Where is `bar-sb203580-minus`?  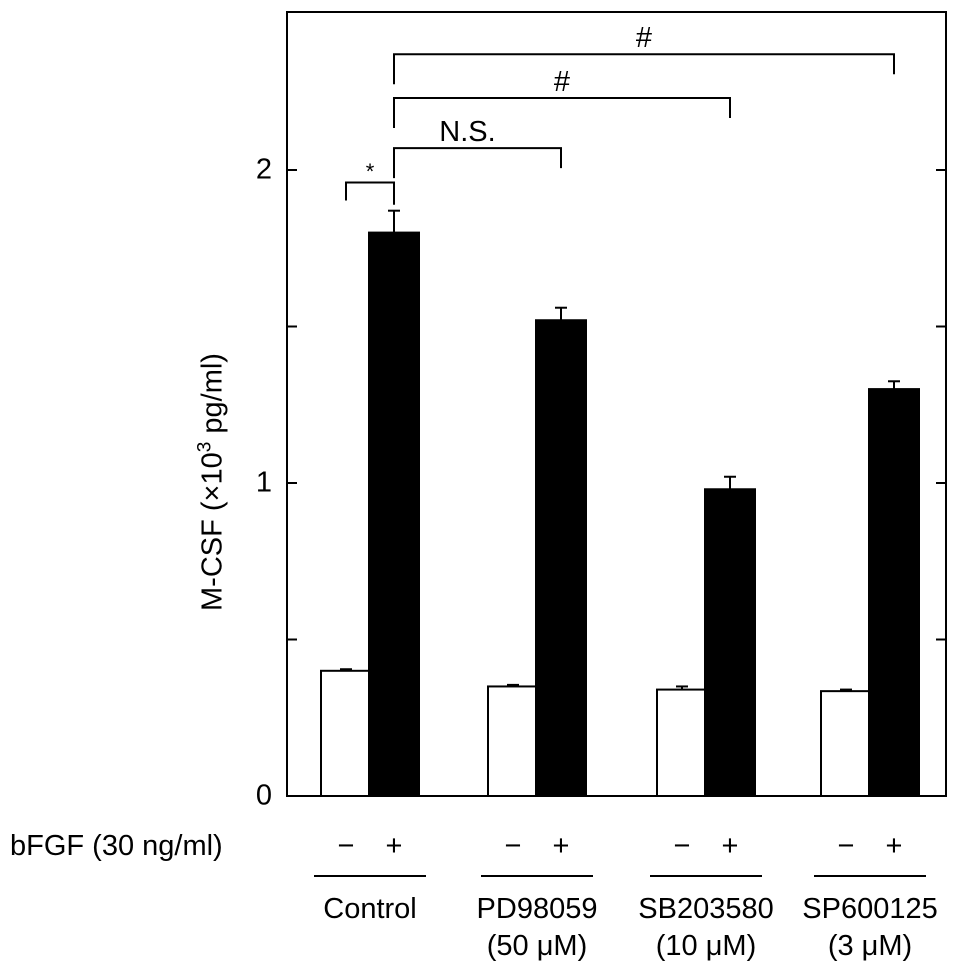 bar-sb203580-minus is located at coordinates (682, 743).